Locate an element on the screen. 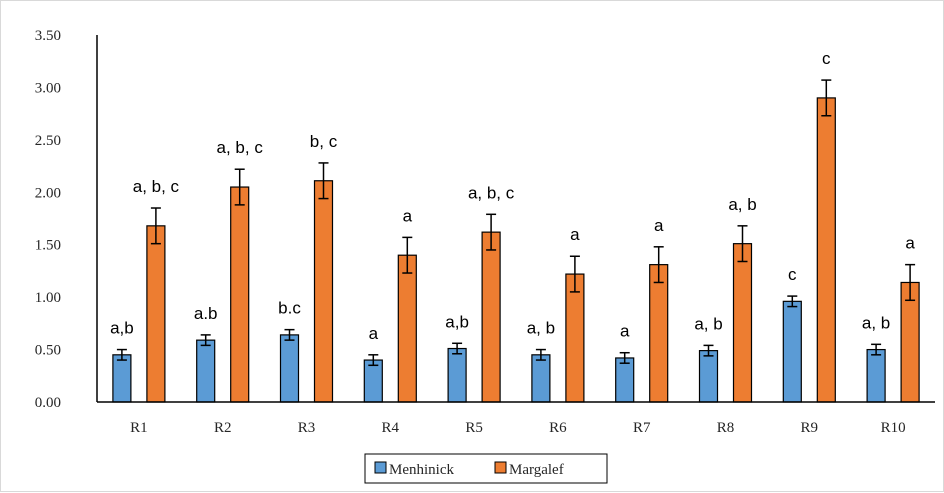 The image size is (944, 493). y-tick-label: 3.50 is located at coordinates (48, 36).